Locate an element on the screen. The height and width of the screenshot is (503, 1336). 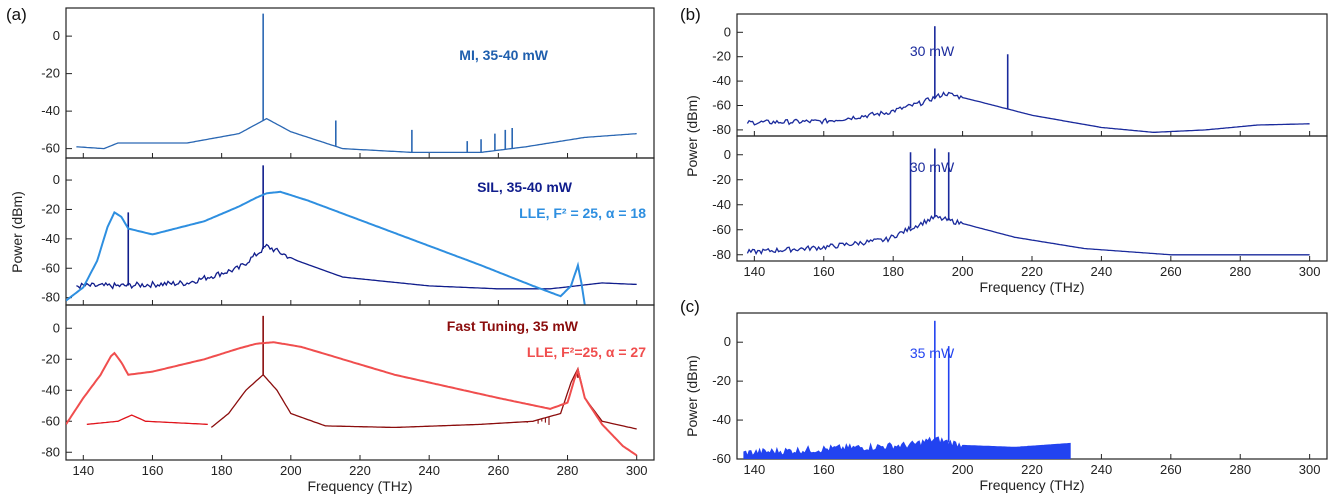
annotation: Fast Tuning, 35 mW is located at coordinates (513, 326).